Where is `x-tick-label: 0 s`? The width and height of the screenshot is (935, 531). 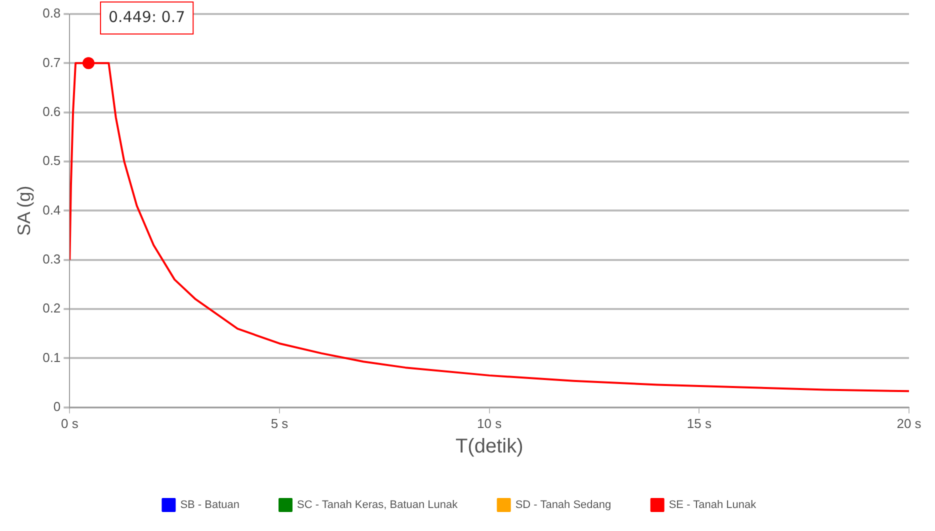 x-tick-label: 0 s is located at coordinates (70, 423).